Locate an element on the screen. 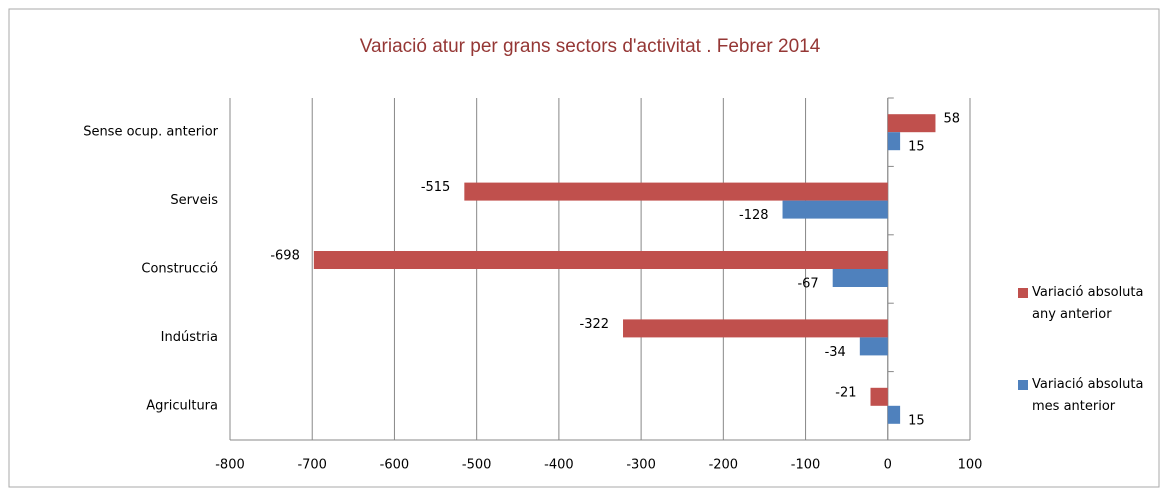 The height and width of the screenshot is (496, 1169). y-tick-label: Serveis is located at coordinates (194, 200).